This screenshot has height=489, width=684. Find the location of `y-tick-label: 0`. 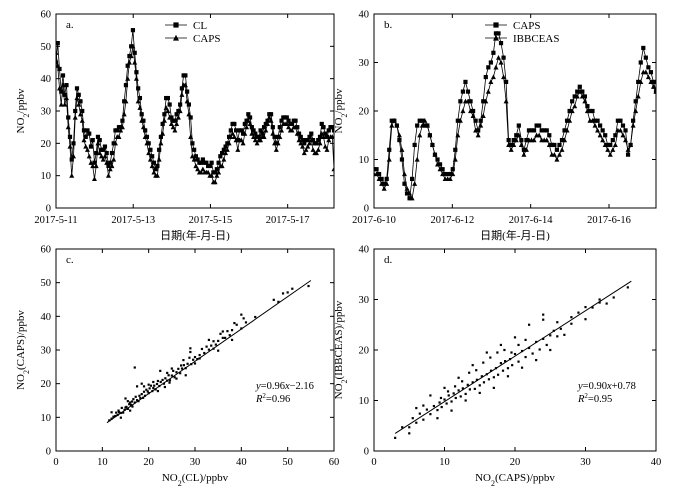

y-tick-label: 0 is located at coordinates (366, 209).